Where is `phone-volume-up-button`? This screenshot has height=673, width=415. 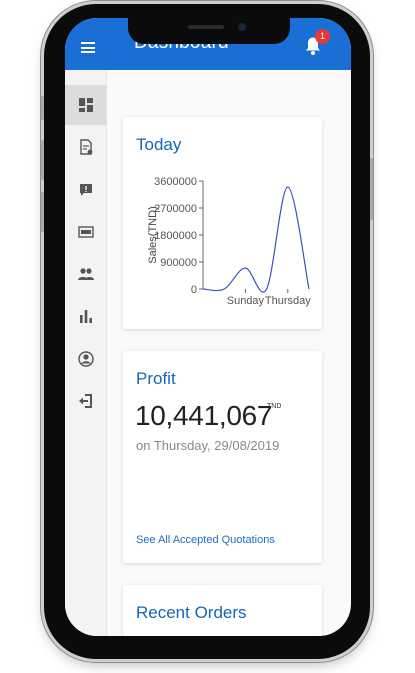
phone-volume-up-button is located at coordinates (42, 160).